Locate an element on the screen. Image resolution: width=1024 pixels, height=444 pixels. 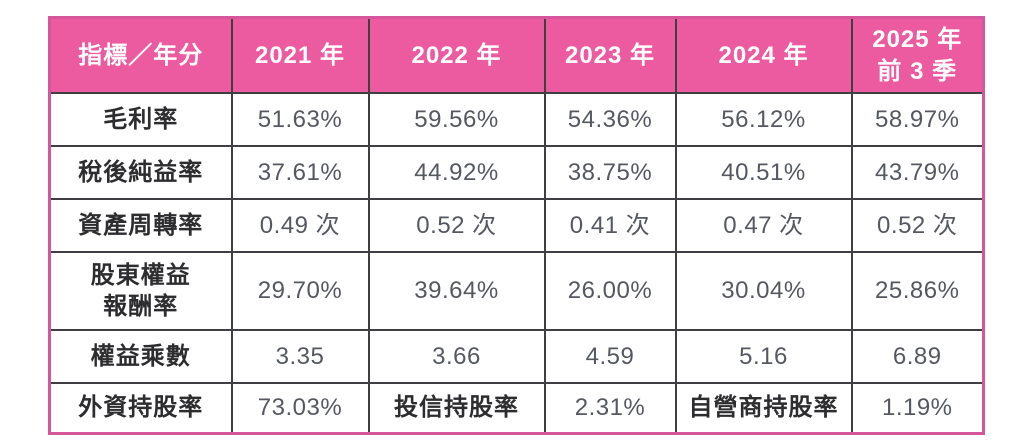
value-cell: 4.59 is located at coordinates (610, 356).